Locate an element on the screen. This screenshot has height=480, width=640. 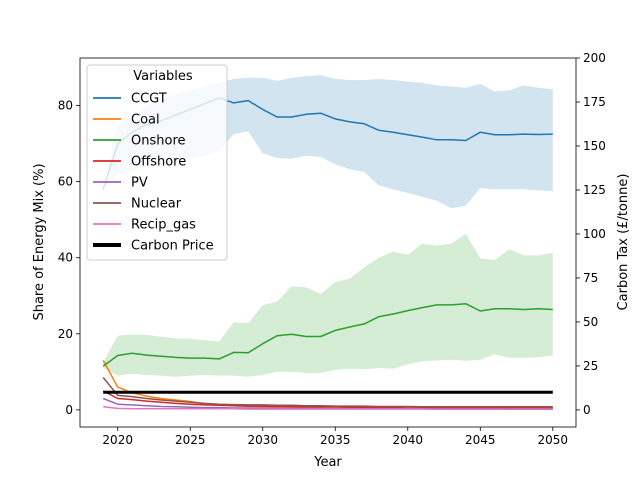
y2-tick-label: 0 is located at coordinates (587, 410).